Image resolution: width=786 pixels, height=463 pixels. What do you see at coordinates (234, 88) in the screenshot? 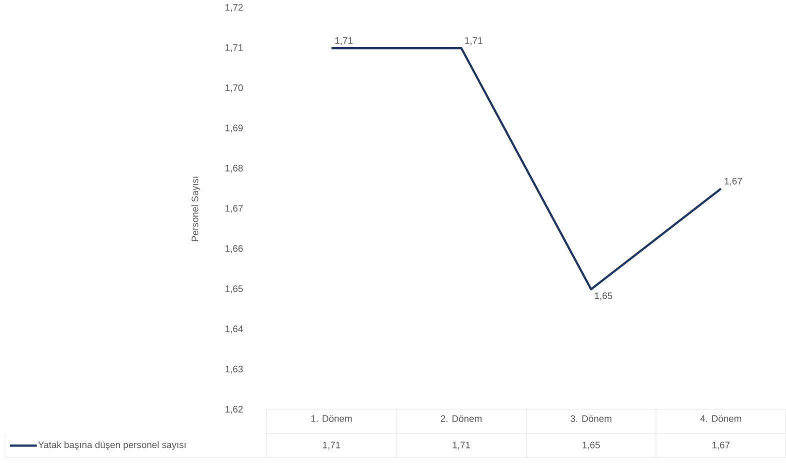
I see `y-tick-label: 1,70` at bounding box center [234, 88].